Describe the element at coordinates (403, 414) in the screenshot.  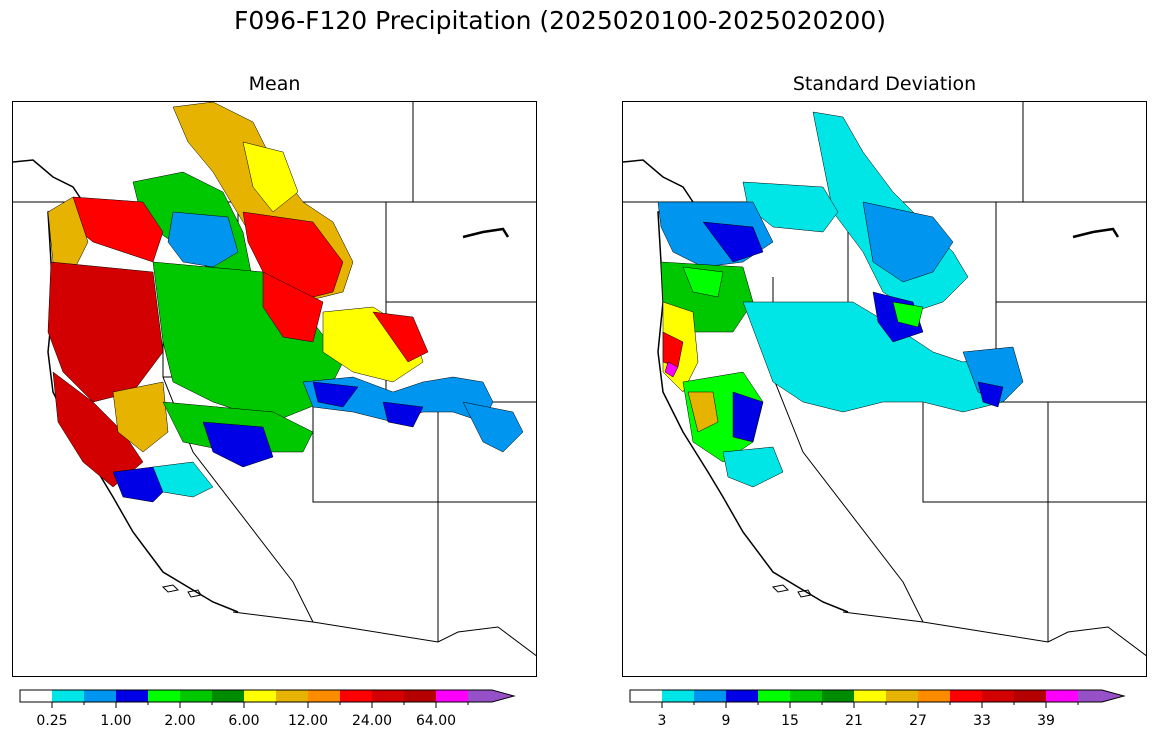
I see `region-darkblue-wy2` at that location.